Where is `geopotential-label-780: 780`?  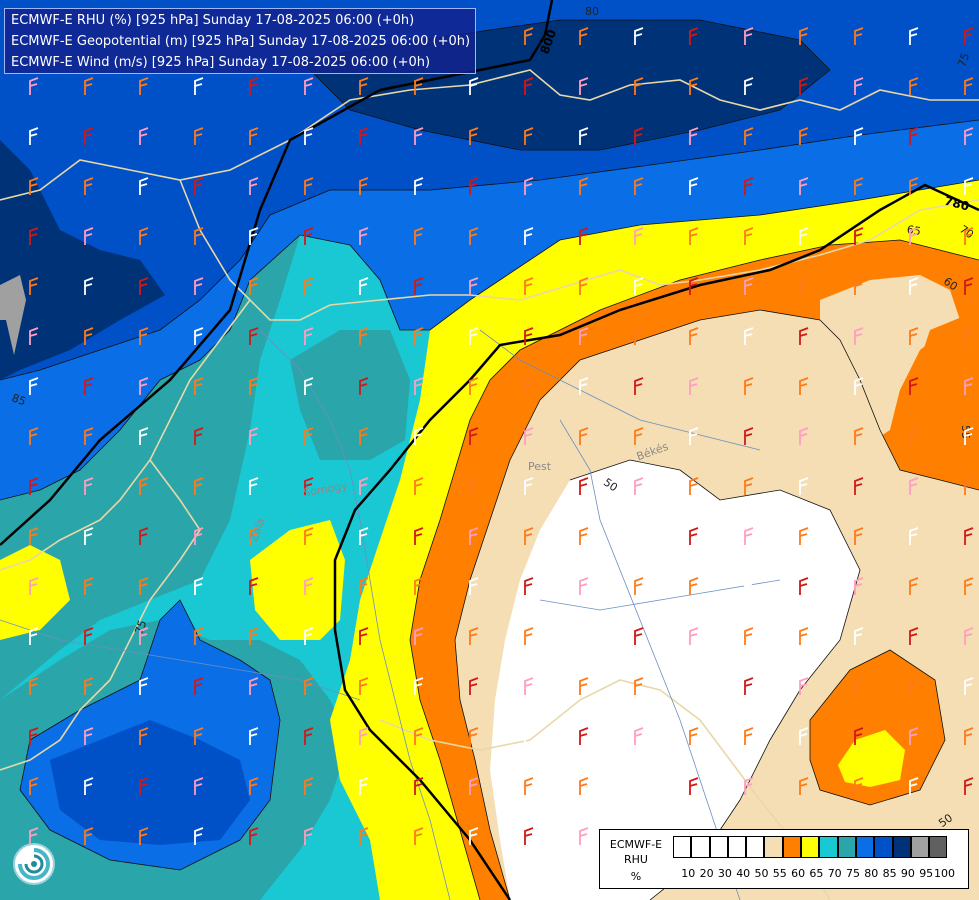
geopotential-label-780: 780 is located at coordinates (957, 204).